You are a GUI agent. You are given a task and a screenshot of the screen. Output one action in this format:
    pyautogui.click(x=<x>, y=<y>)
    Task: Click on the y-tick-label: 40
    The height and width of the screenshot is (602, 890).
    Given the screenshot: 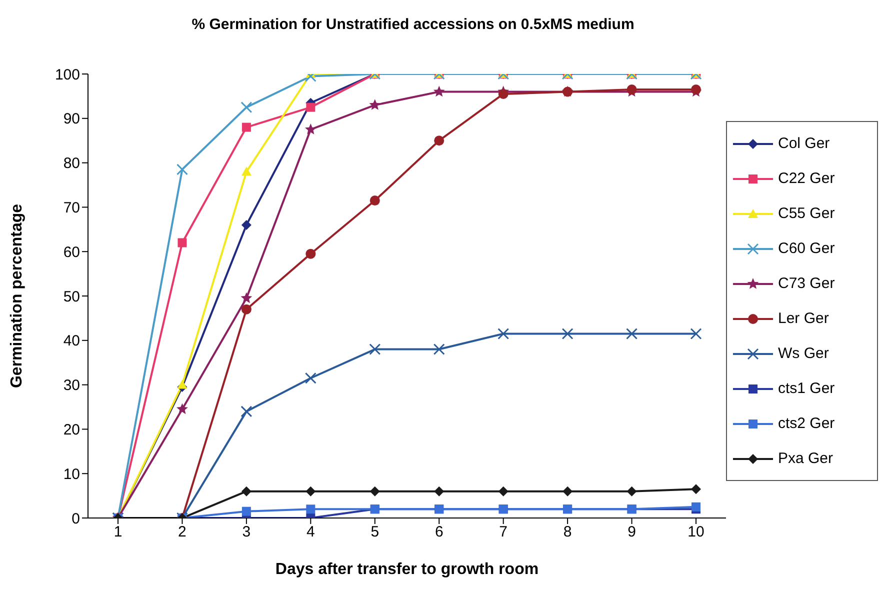 What is the action you would take?
    pyautogui.click(x=71, y=341)
    